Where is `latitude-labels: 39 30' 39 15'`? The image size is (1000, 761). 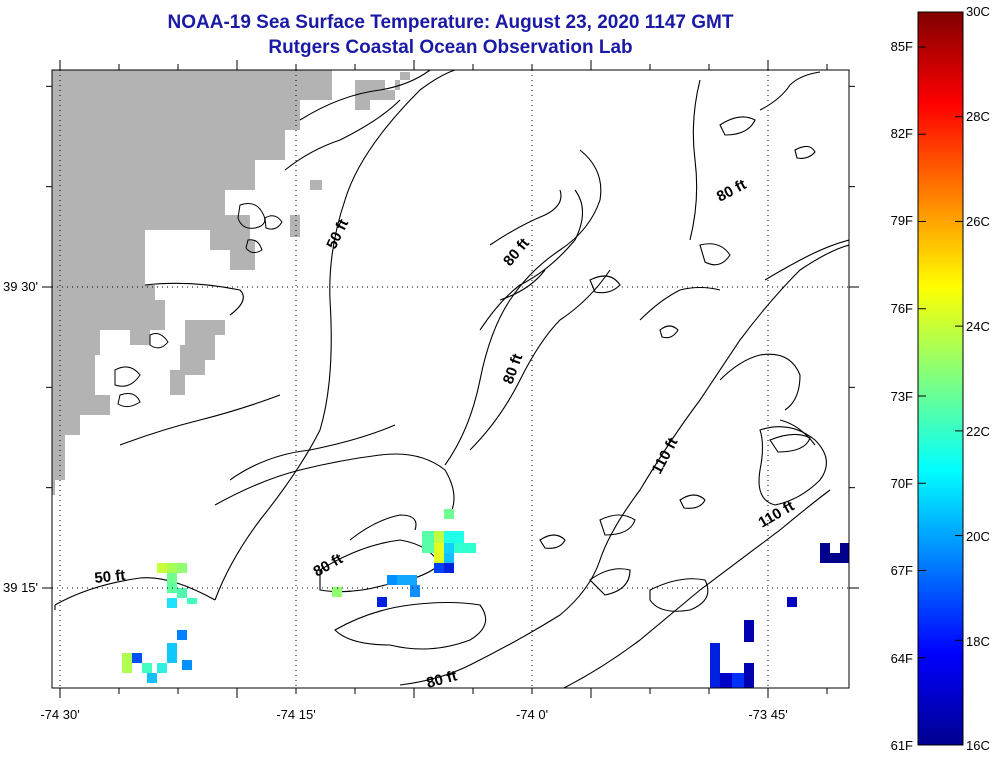 latitude-labels: 39 30' 39 15' is located at coordinates (20, 437).